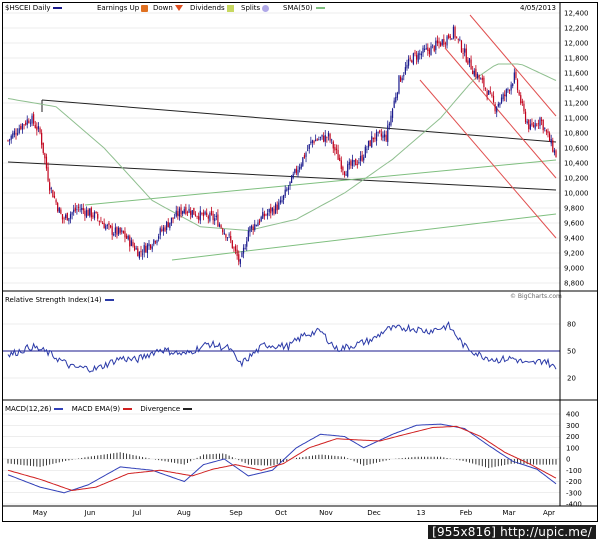 This screenshot has height=542, width=600. I want to click on earnings-up-icon, so click(145, 8).